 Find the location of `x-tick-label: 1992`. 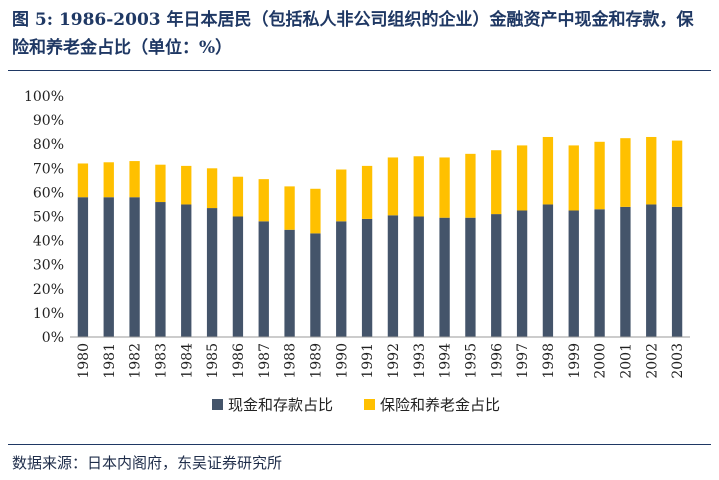

x-tick-label: 1992 is located at coordinates (394, 361).